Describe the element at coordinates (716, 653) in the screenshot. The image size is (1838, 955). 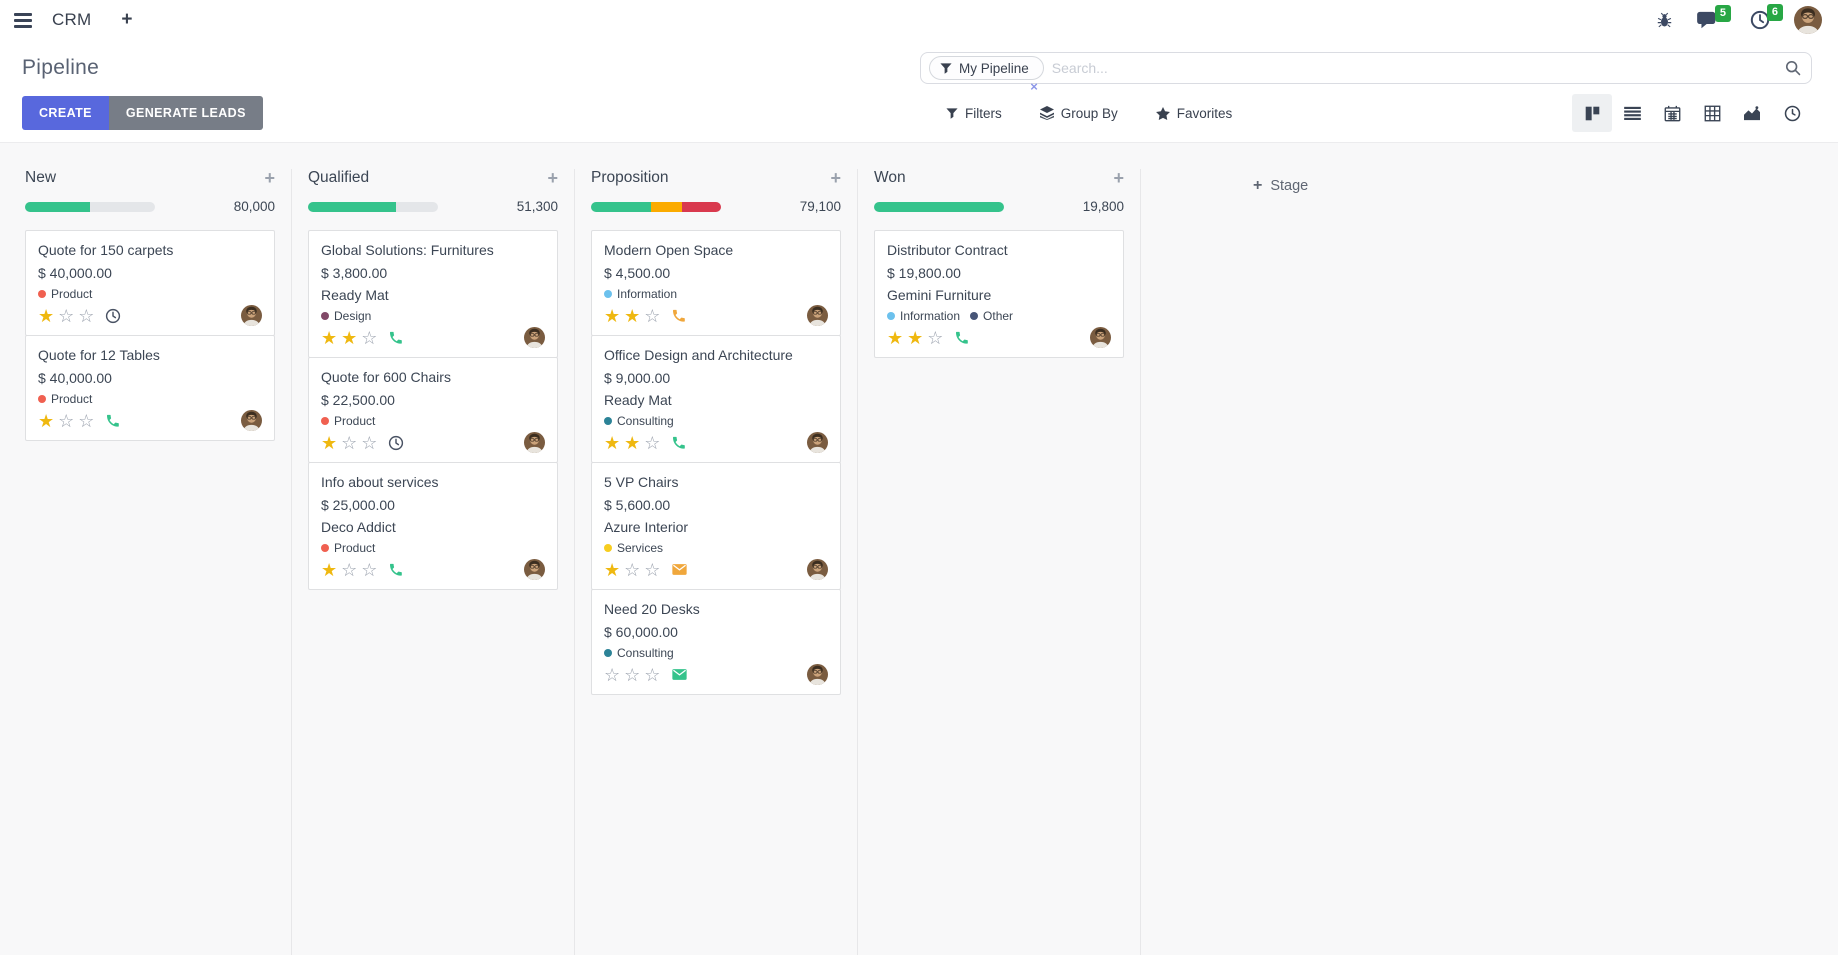
I see `card-tags: Consulting` at that location.